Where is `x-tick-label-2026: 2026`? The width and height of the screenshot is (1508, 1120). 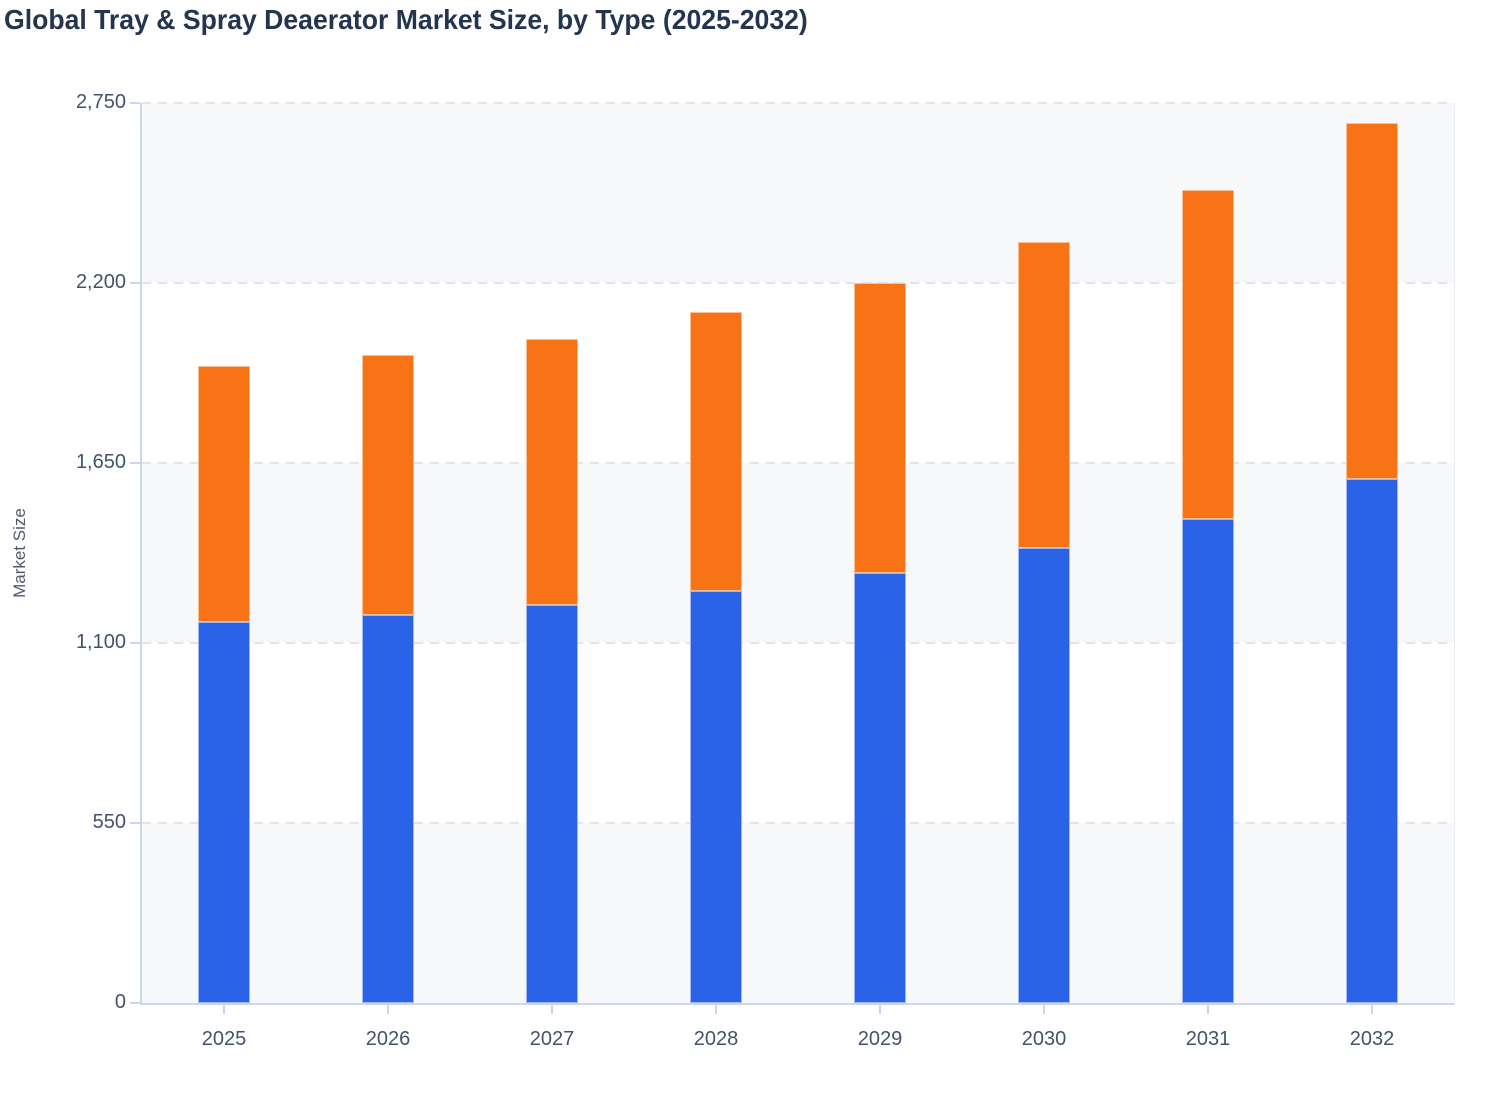 x-tick-label-2026: 2026 is located at coordinates (388, 1039).